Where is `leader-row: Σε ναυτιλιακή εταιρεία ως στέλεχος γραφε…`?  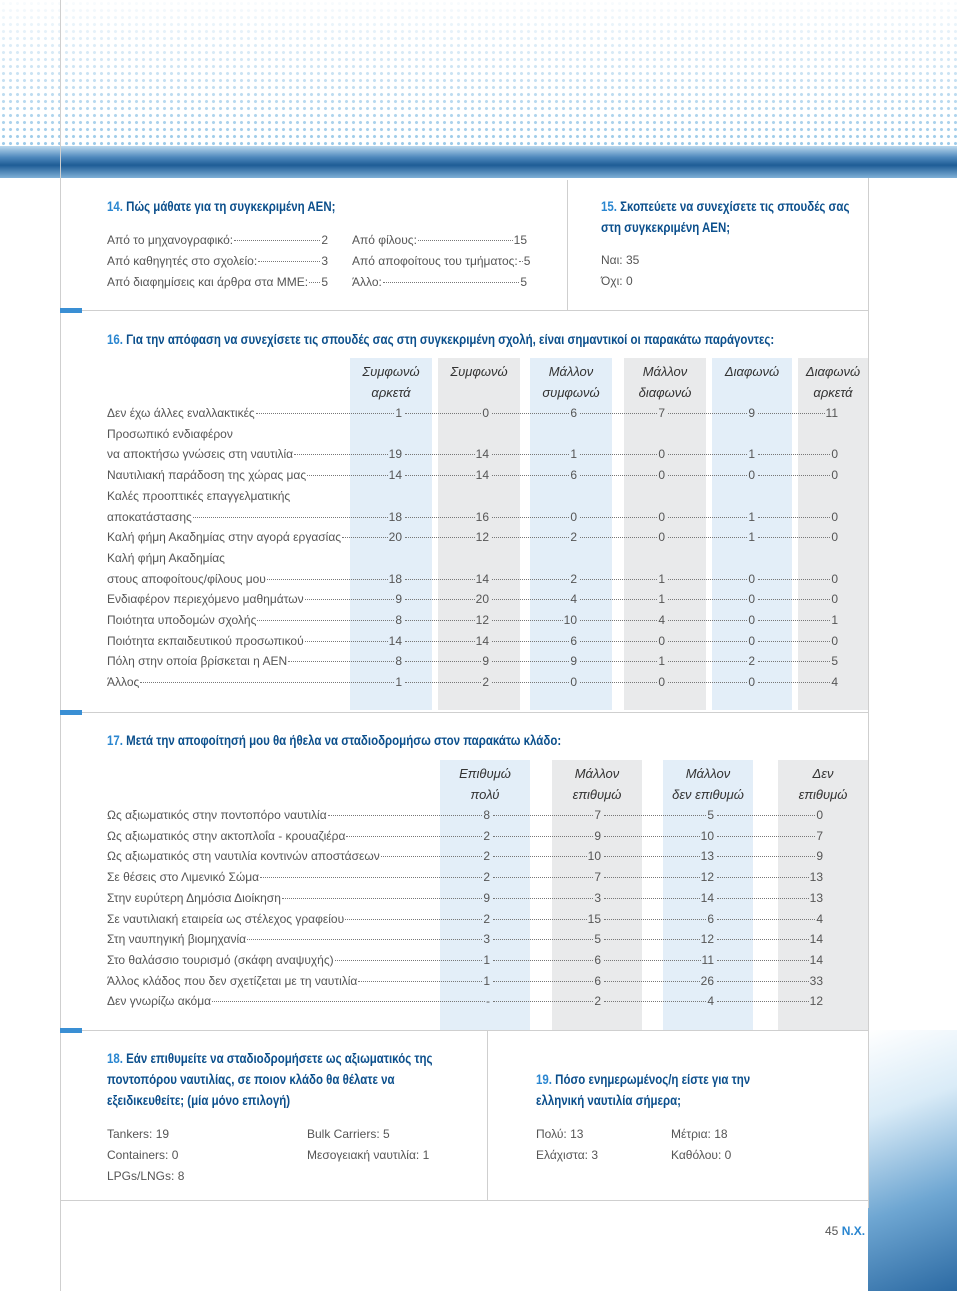
leader-row: Σε ναυτιλιακή εταιρεία ως στέλεχος γραφε… is located at coordinates (298, 919).